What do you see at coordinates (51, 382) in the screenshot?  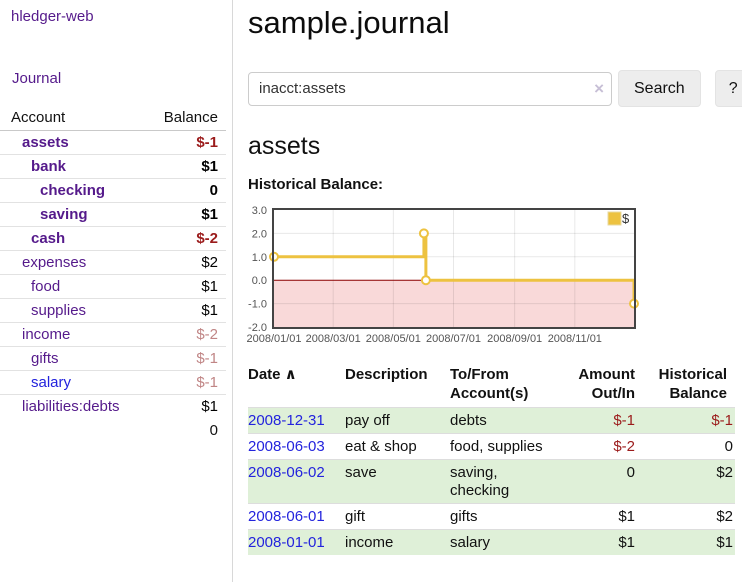 I see `account-link: salary` at bounding box center [51, 382].